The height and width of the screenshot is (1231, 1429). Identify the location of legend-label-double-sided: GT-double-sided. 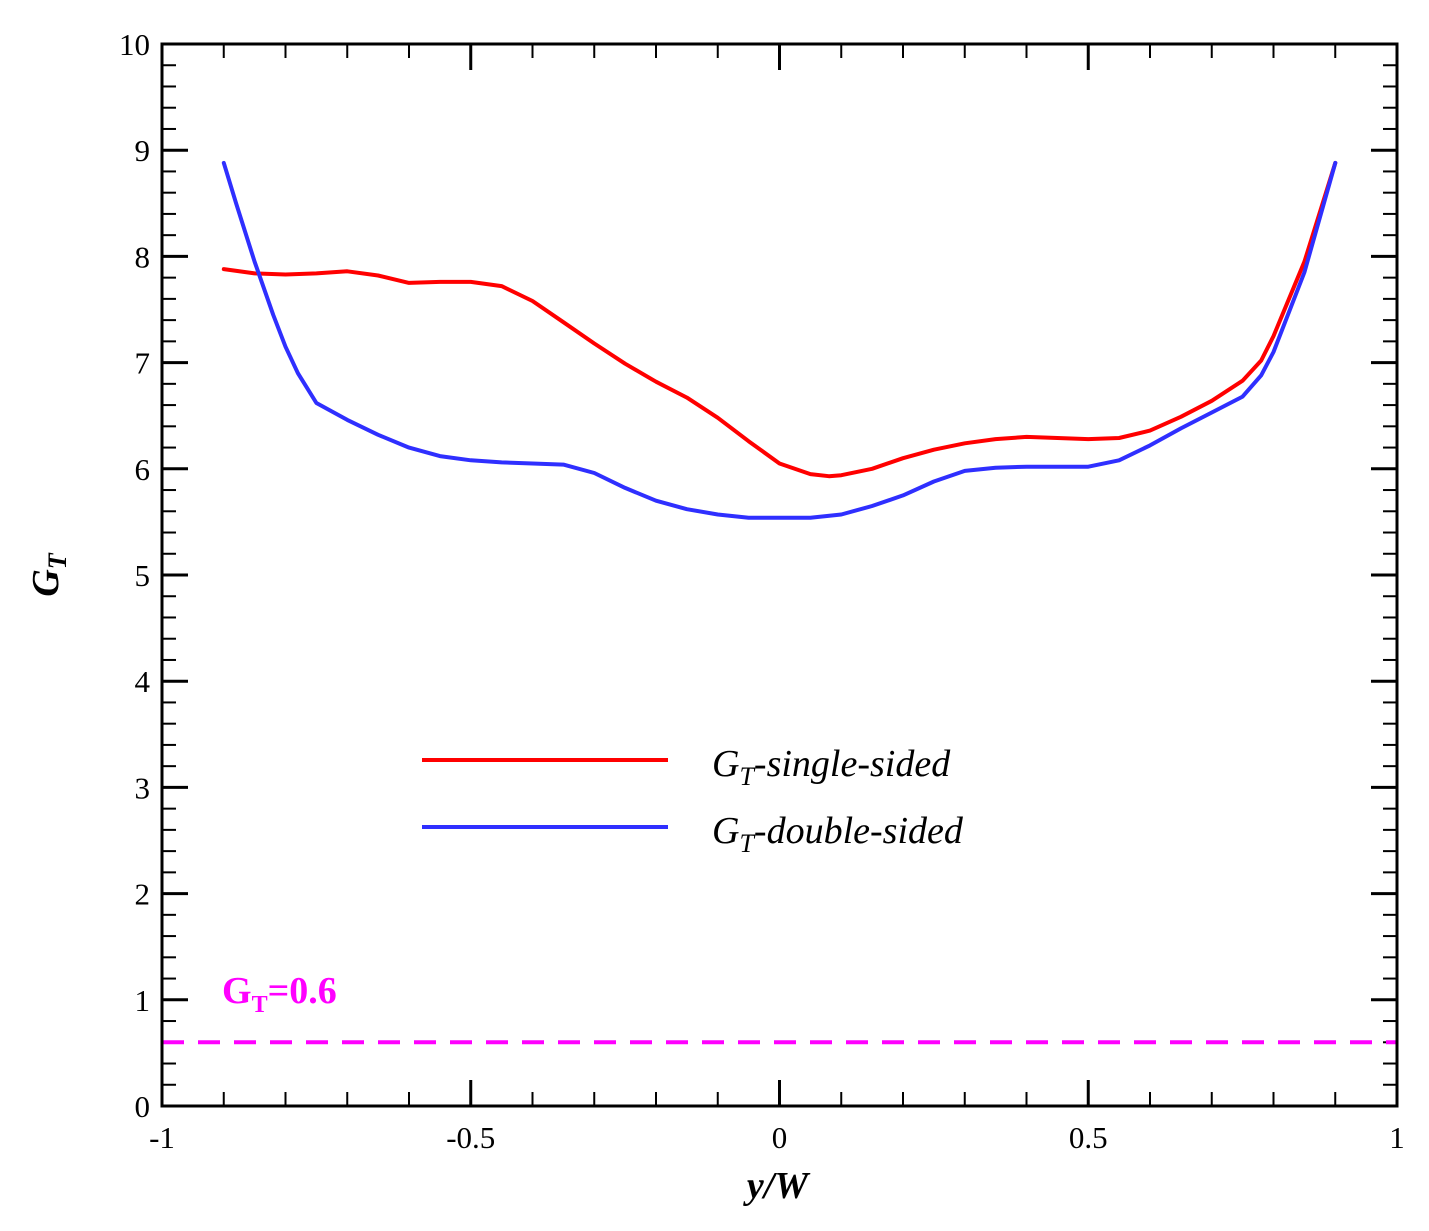
(838, 834).